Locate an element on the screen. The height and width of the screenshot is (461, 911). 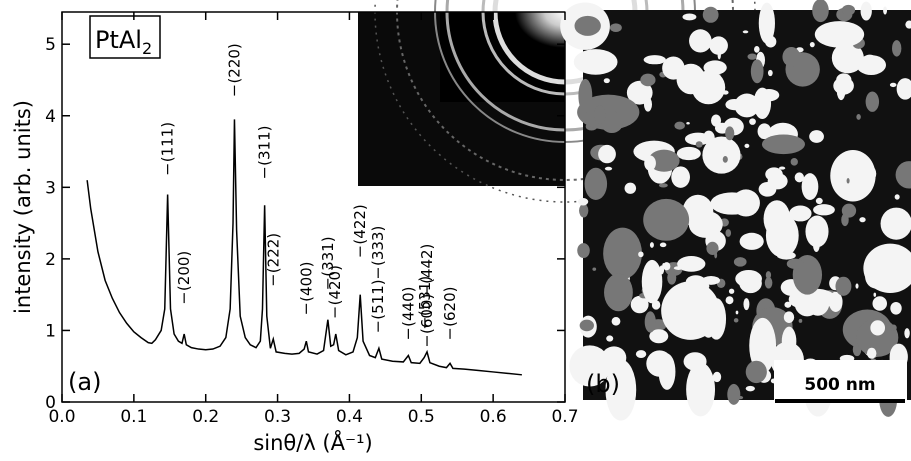
x-tick-label: 0.7 is located at coordinates (564, 417).